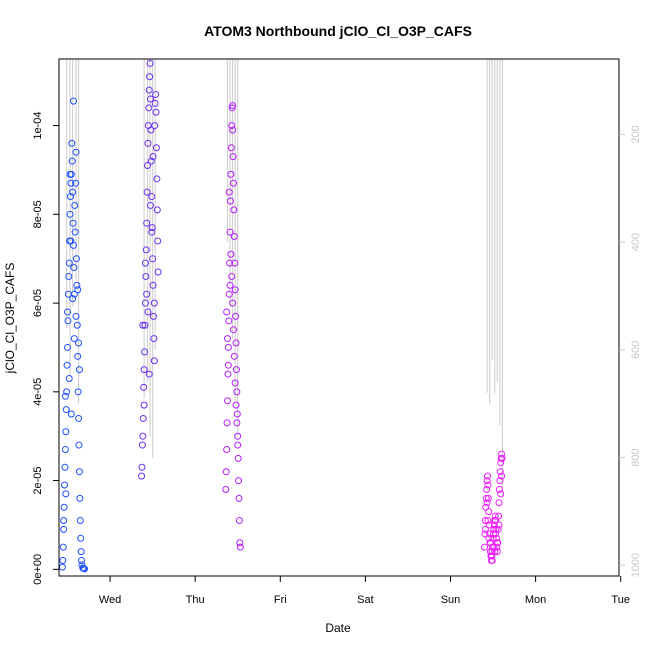  What do you see at coordinates (535, 600) in the screenshot?
I see `x-tick-label: Mon` at bounding box center [535, 600].